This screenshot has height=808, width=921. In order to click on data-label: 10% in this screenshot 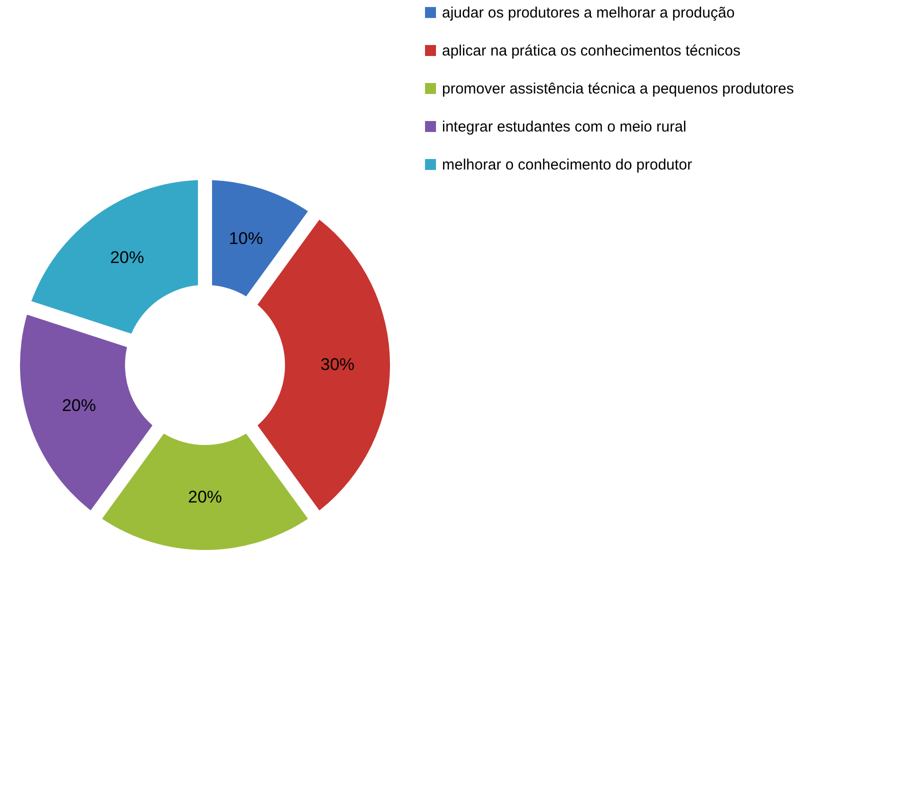, I will do `click(245, 238)`.